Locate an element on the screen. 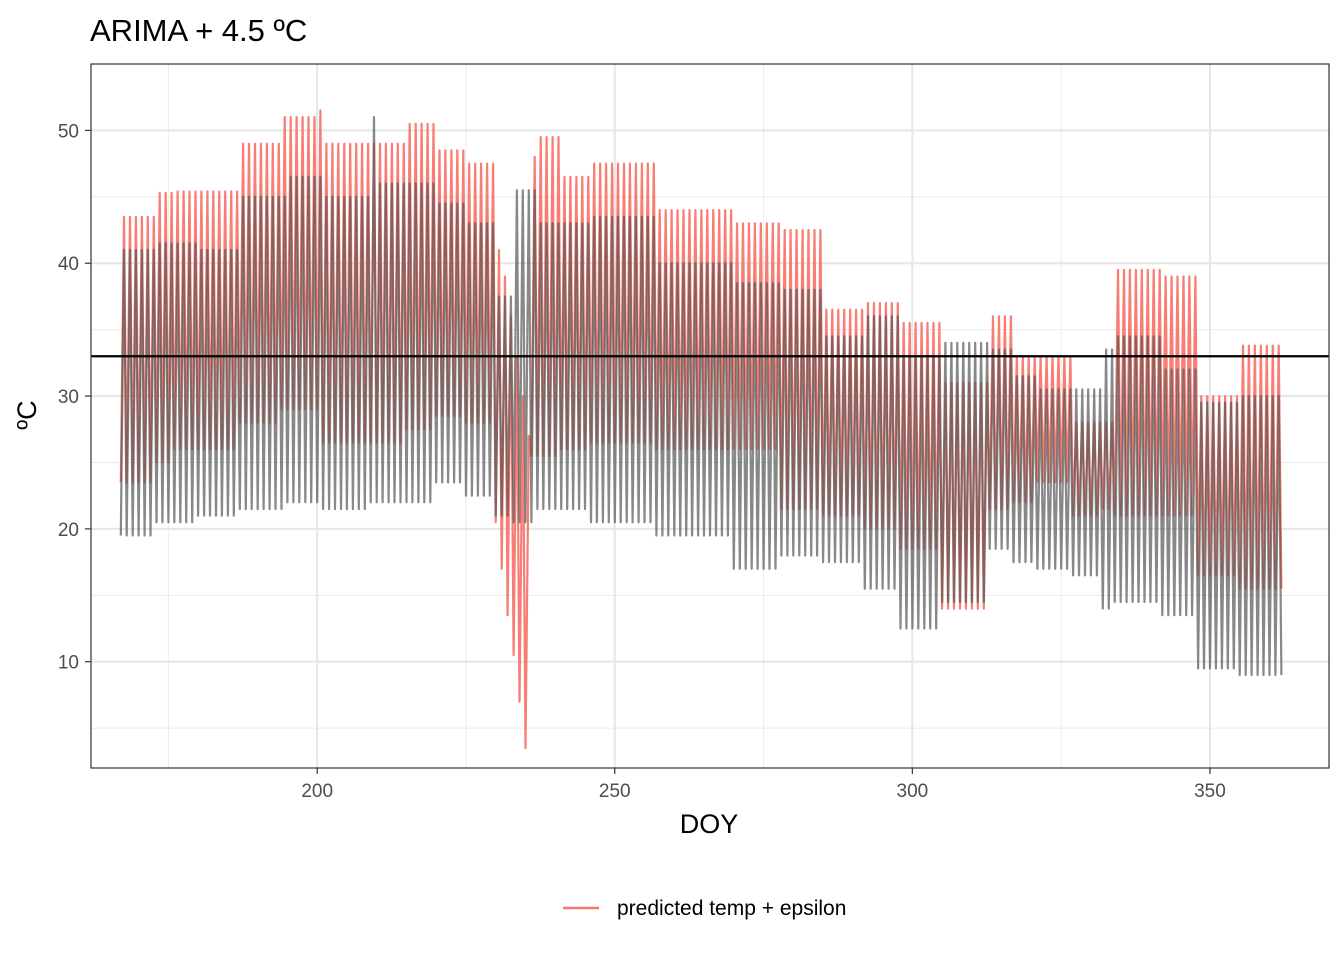 This screenshot has height=960, width=1344. x-tick-label: 200 is located at coordinates (317, 791).